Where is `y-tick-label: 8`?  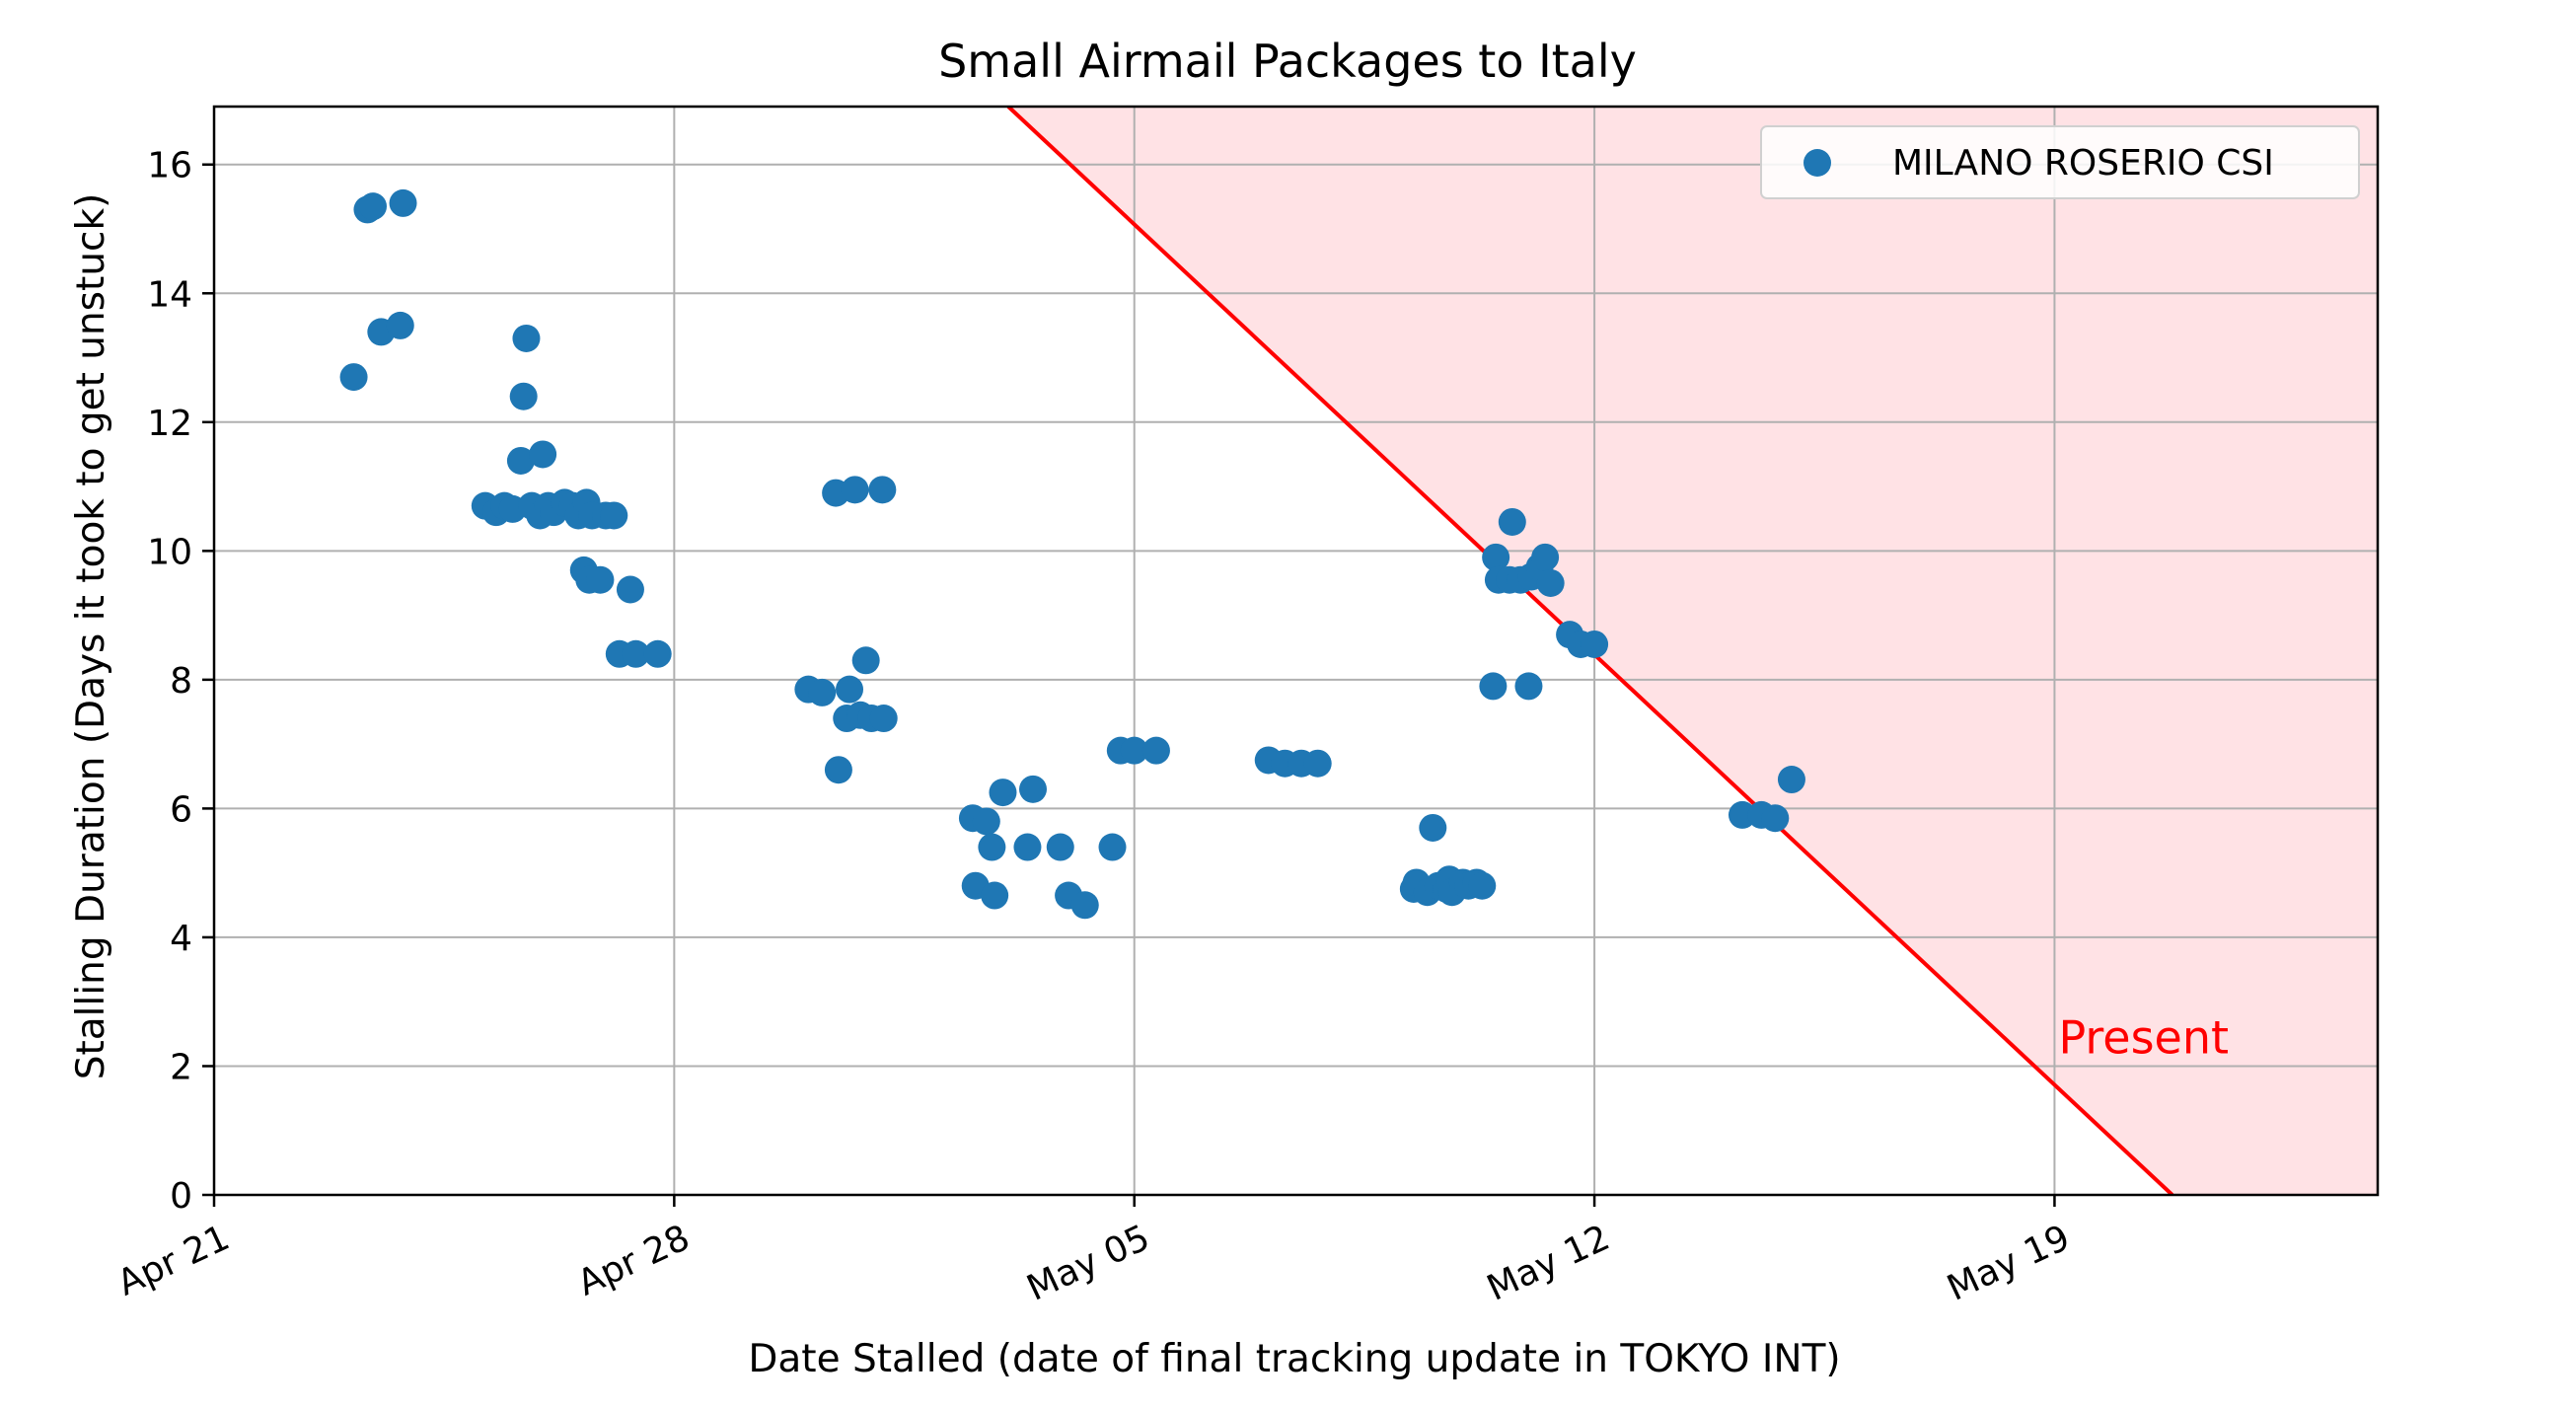 y-tick-label: 8 is located at coordinates (181, 681).